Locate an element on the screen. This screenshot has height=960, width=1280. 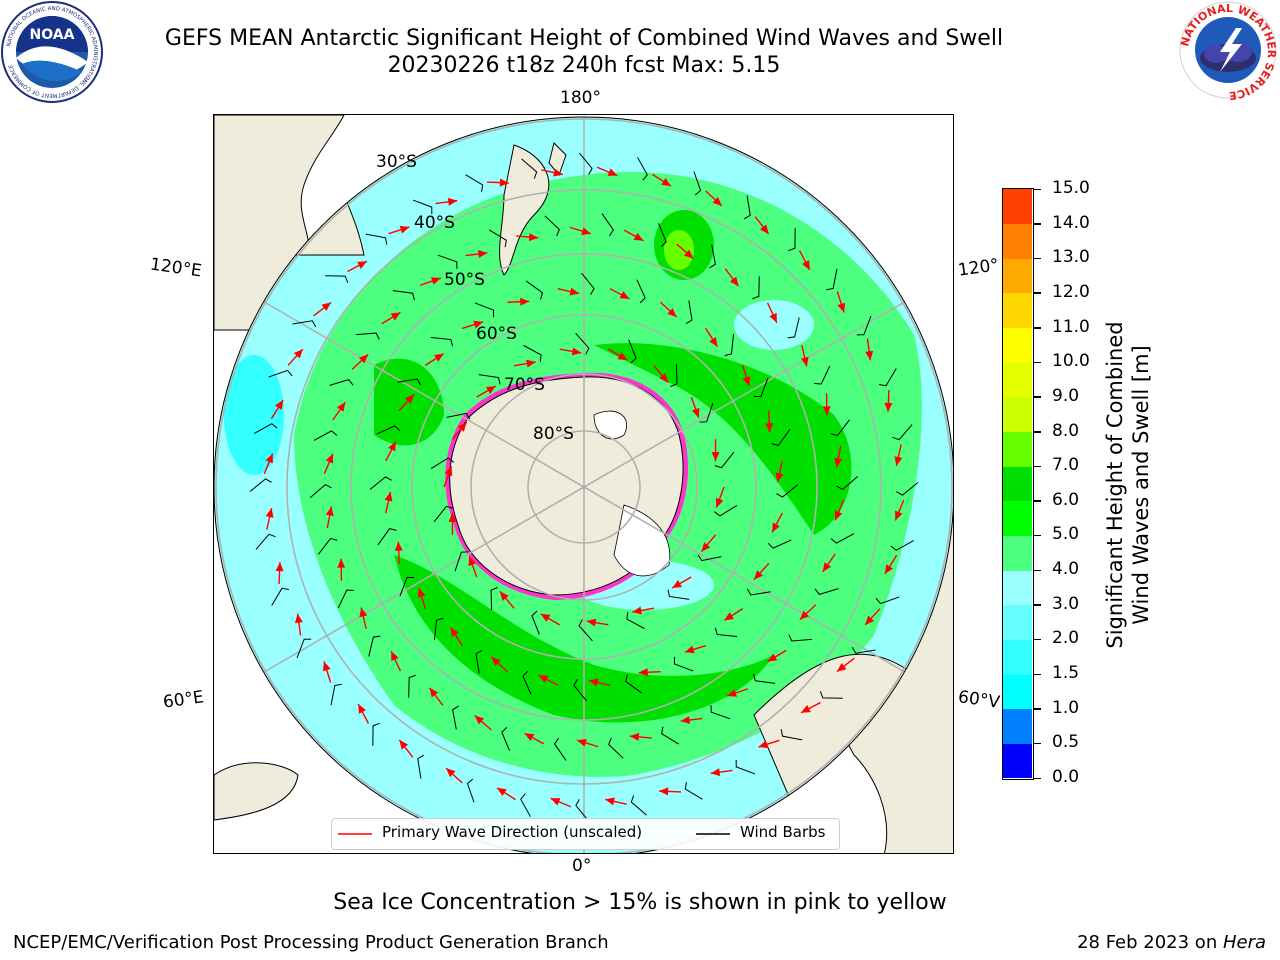
colorbar-tick-label: 0.5 is located at coordinates (1066, 742).